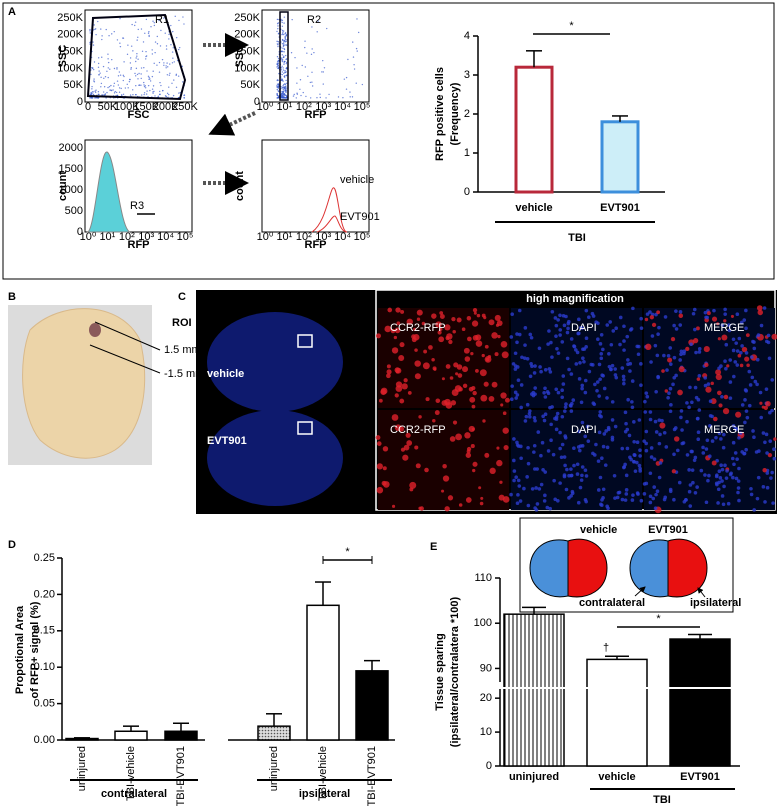 Image resolution: width=777 pixels, height=806 pixels. Describe the element at coordinates (640, 591) in the screenshot. I see `inset-arrow` at that location.